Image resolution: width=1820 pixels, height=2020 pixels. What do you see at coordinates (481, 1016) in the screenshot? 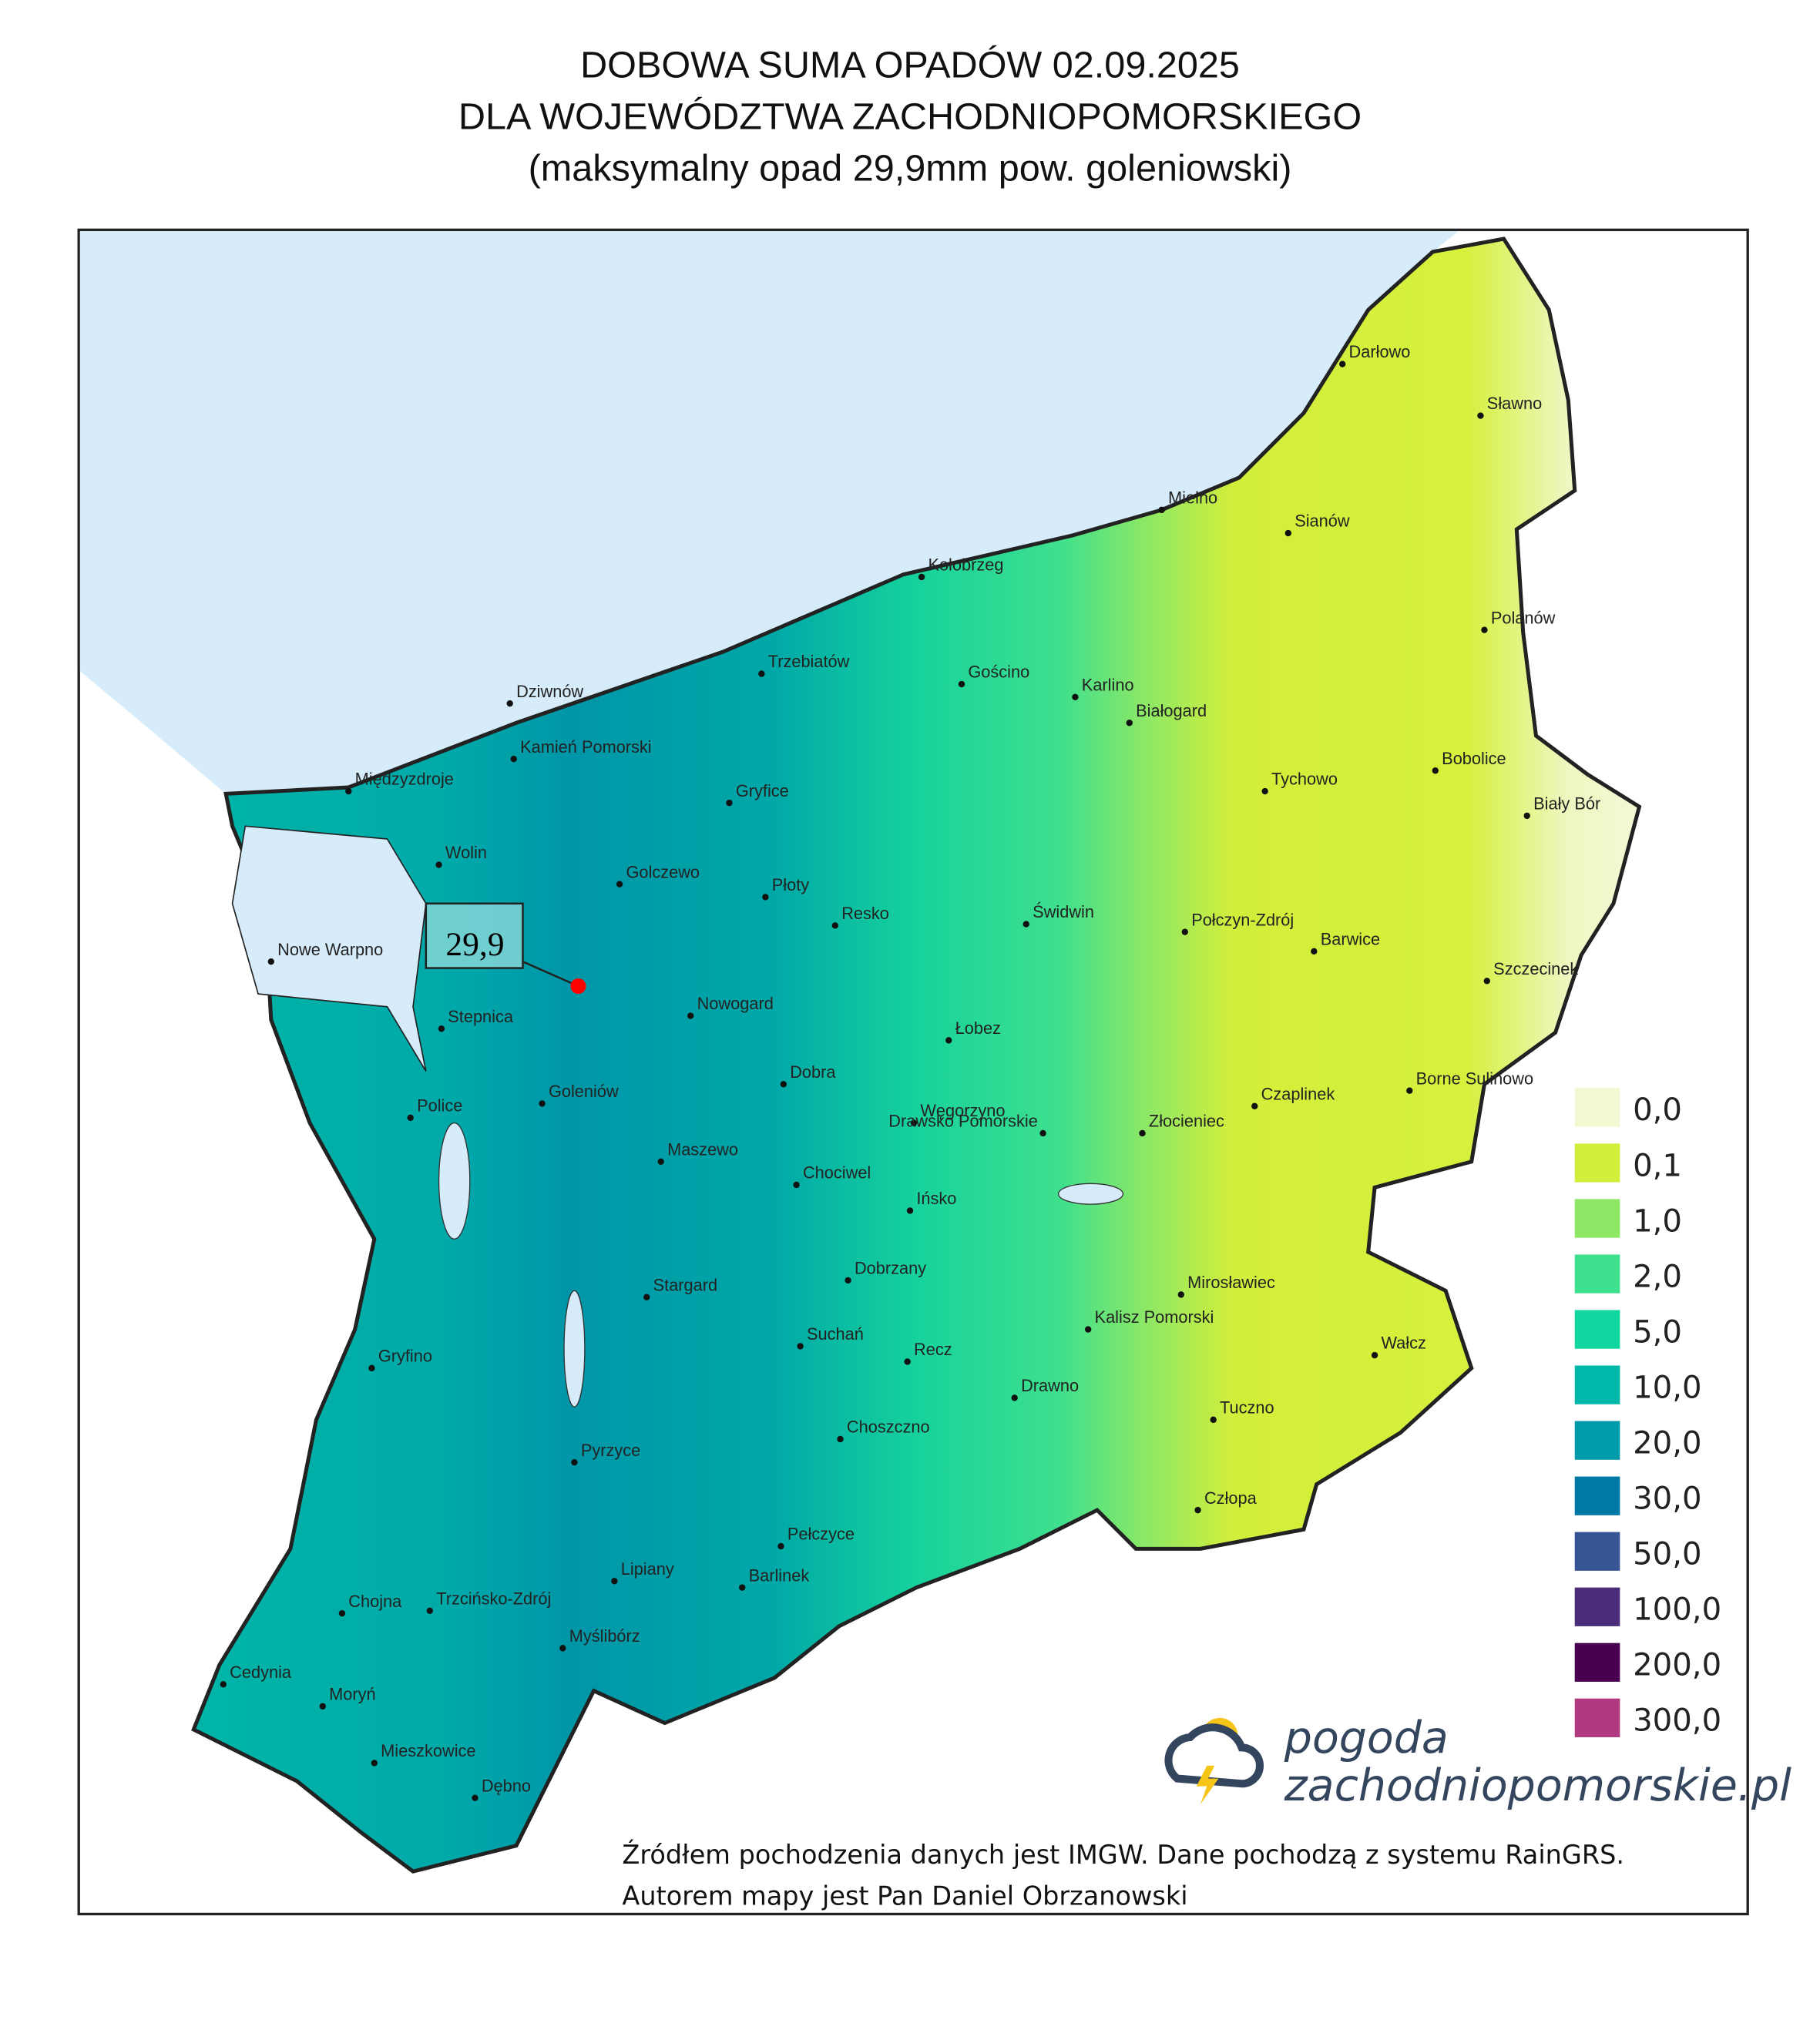
I see `city-label: Stepnica` at bounding box center [481, 1016].